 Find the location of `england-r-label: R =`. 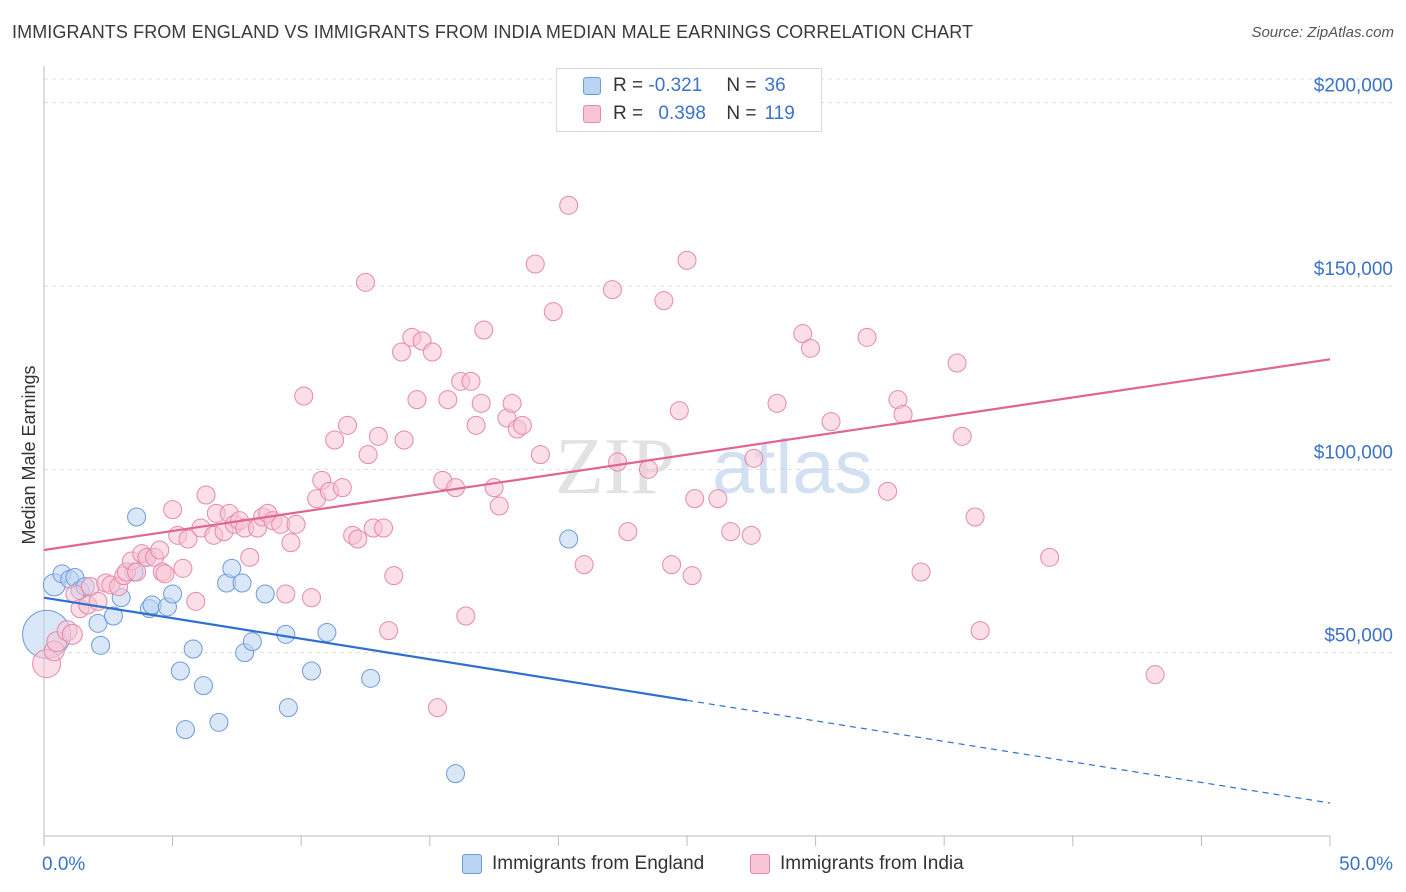

england-r-label: R = is located at coordinates (628, 85).